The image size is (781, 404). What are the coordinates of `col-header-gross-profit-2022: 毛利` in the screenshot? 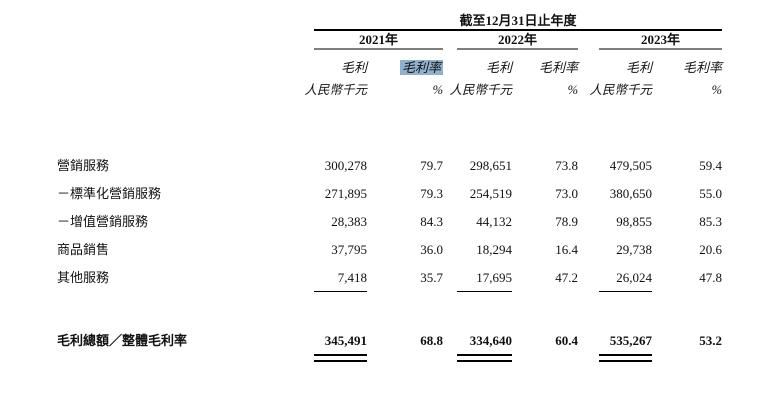 It's located at (498, 67).